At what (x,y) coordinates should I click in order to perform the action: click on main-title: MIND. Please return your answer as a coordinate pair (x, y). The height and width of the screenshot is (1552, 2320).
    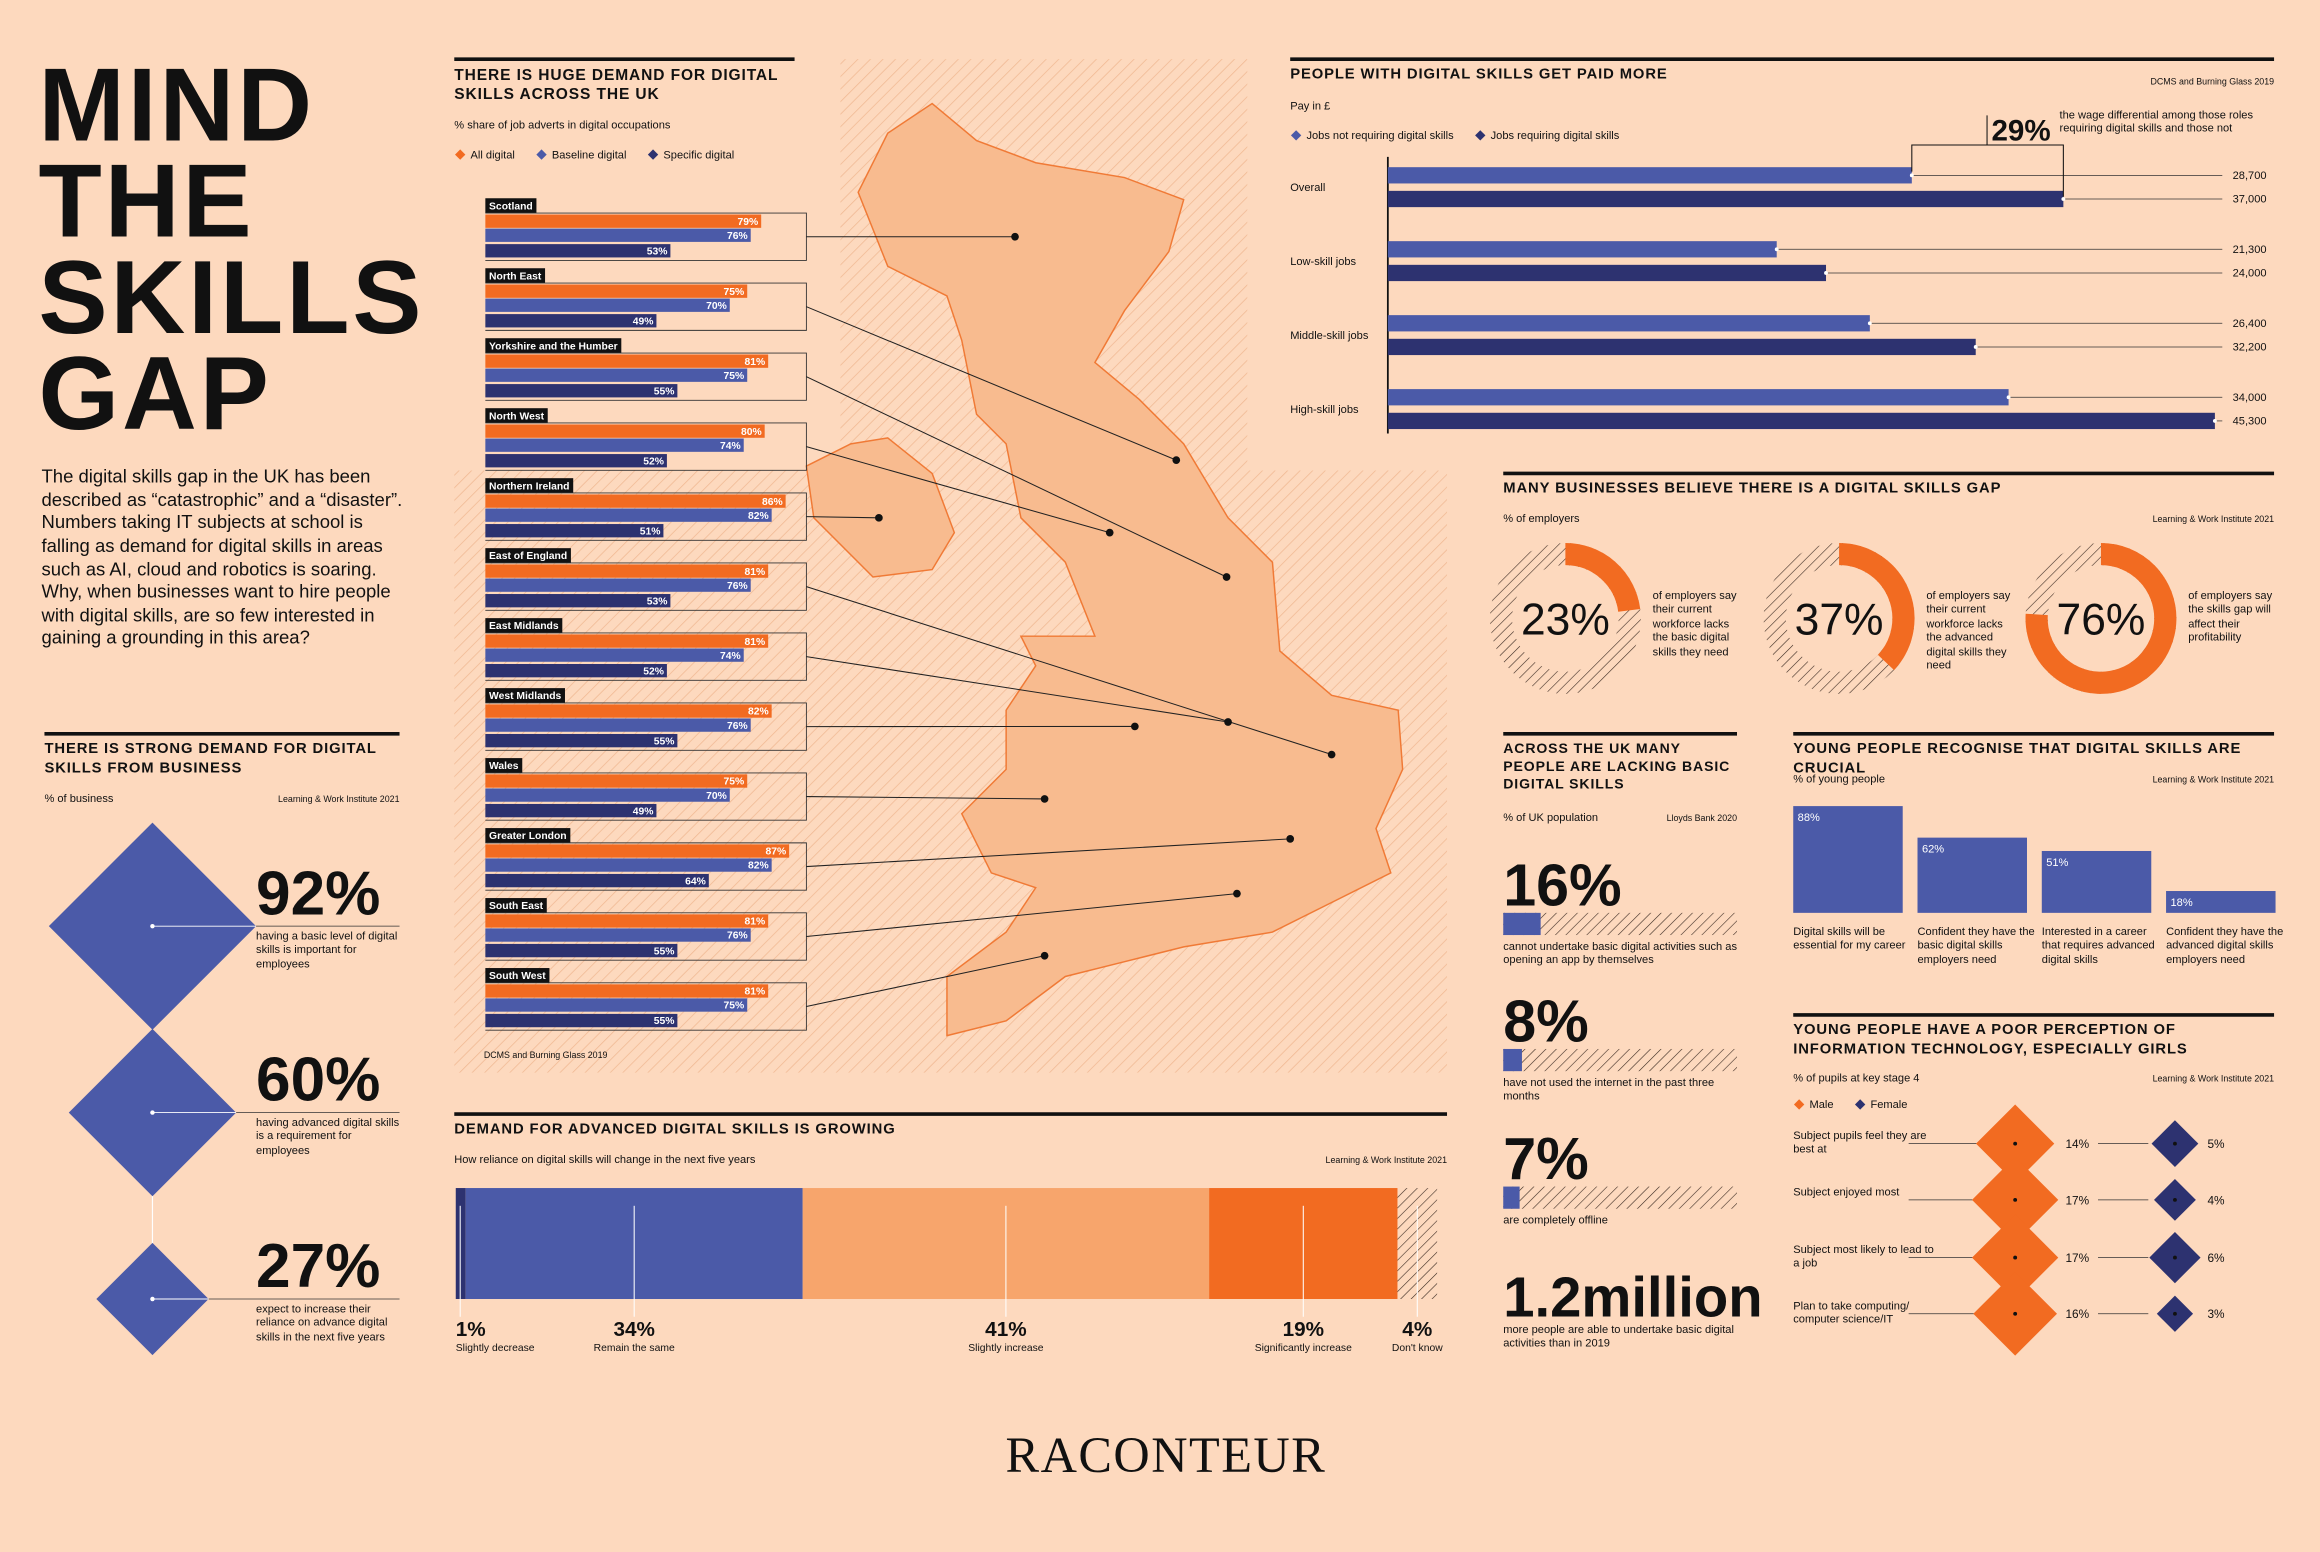
    Looking at the image, I should click on (177, 105).